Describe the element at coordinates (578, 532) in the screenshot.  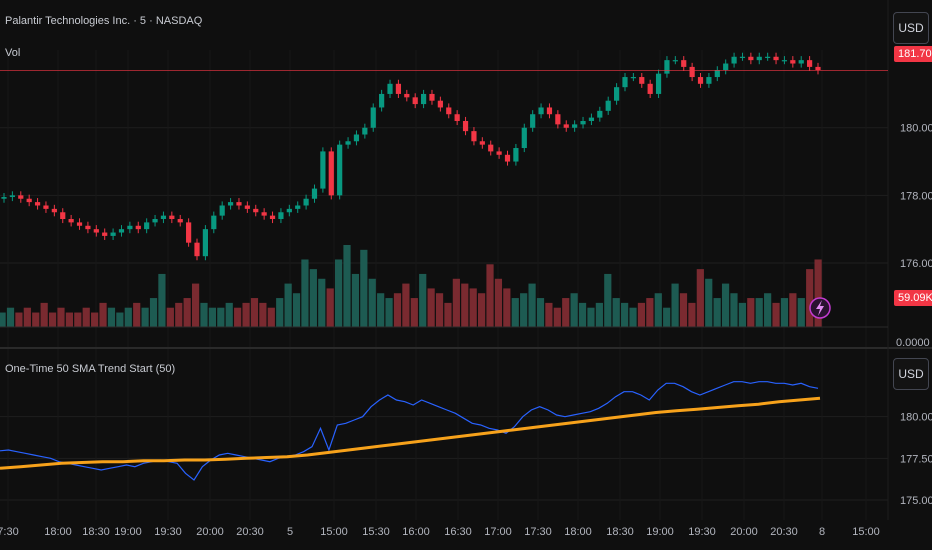
I see `time-tick-label: 18:00` at that location.